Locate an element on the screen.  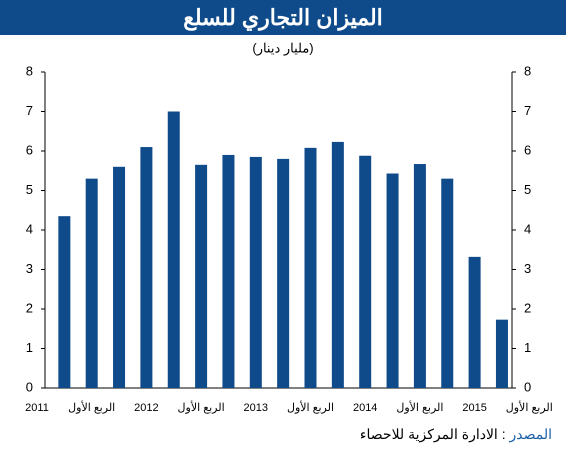
y2-tick-label: 0 is located at coordinates (527, 386).